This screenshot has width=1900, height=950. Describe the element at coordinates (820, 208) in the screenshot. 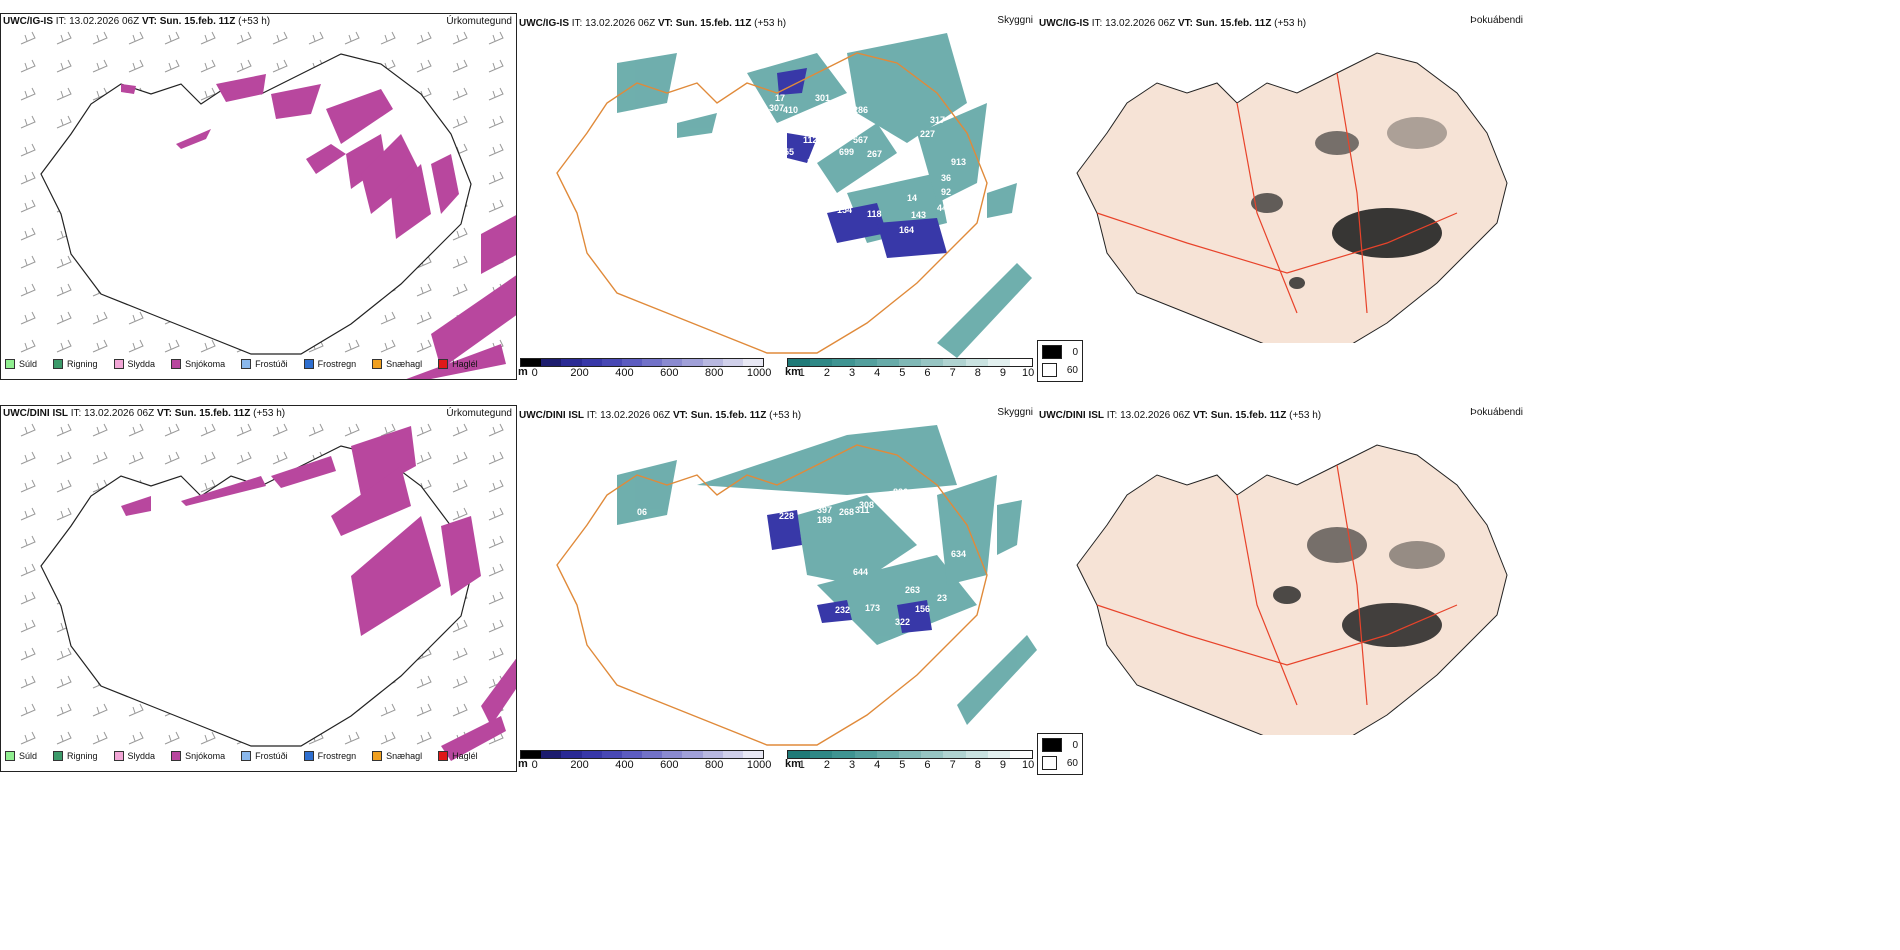

I see `visibility-value: 25` at that location.